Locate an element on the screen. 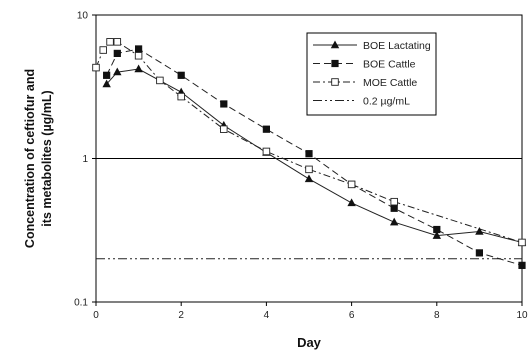 This screenshot has height=352, width=530. x-tick-label: 0 is located at coordinates (96, 315).